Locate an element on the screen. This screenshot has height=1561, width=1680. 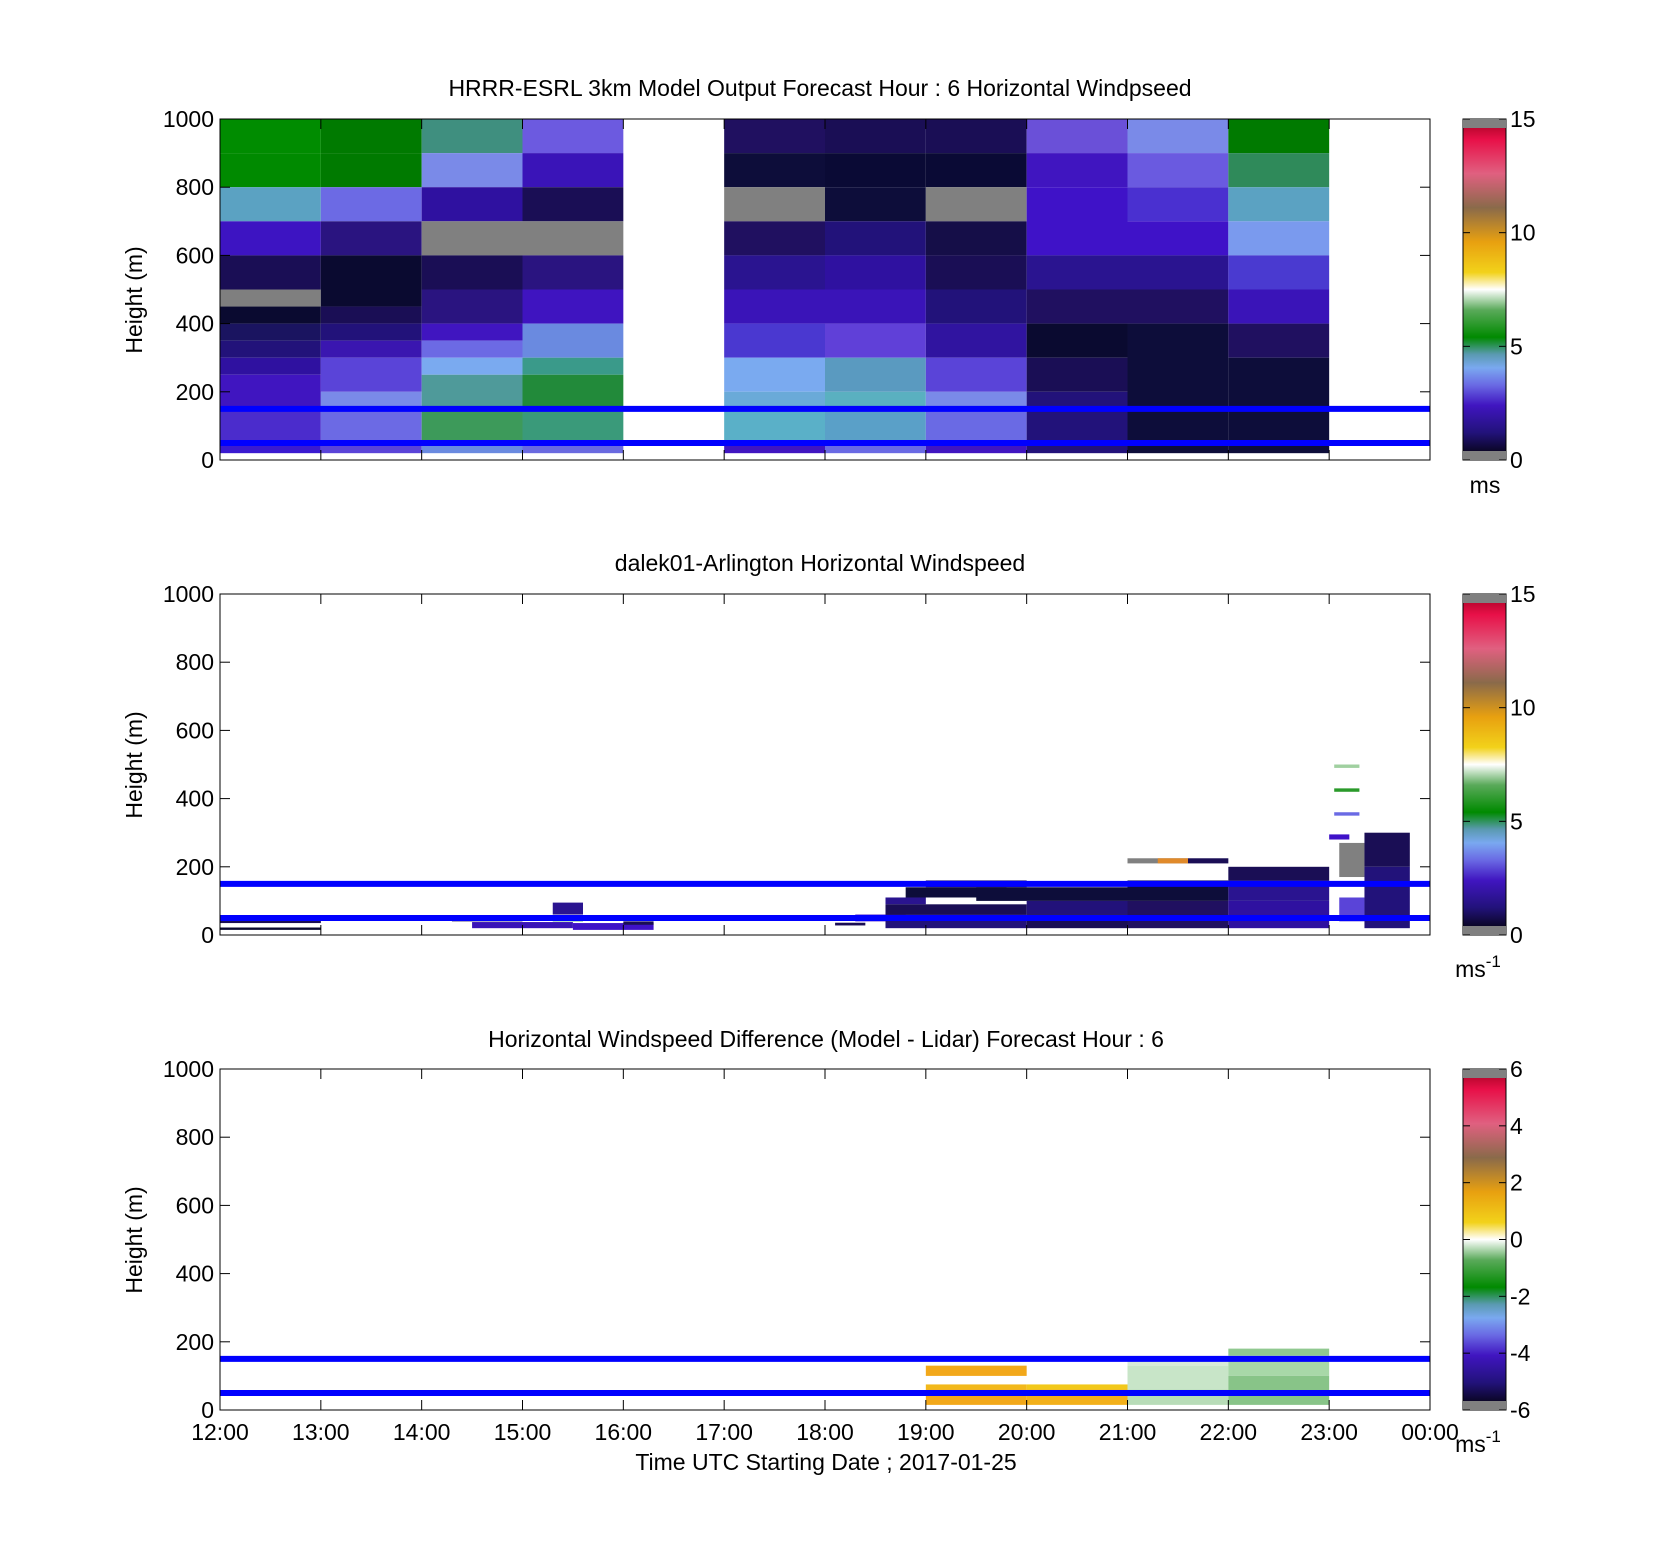
x-tick-label: 14:00 is located at coordinates (422, 1432).